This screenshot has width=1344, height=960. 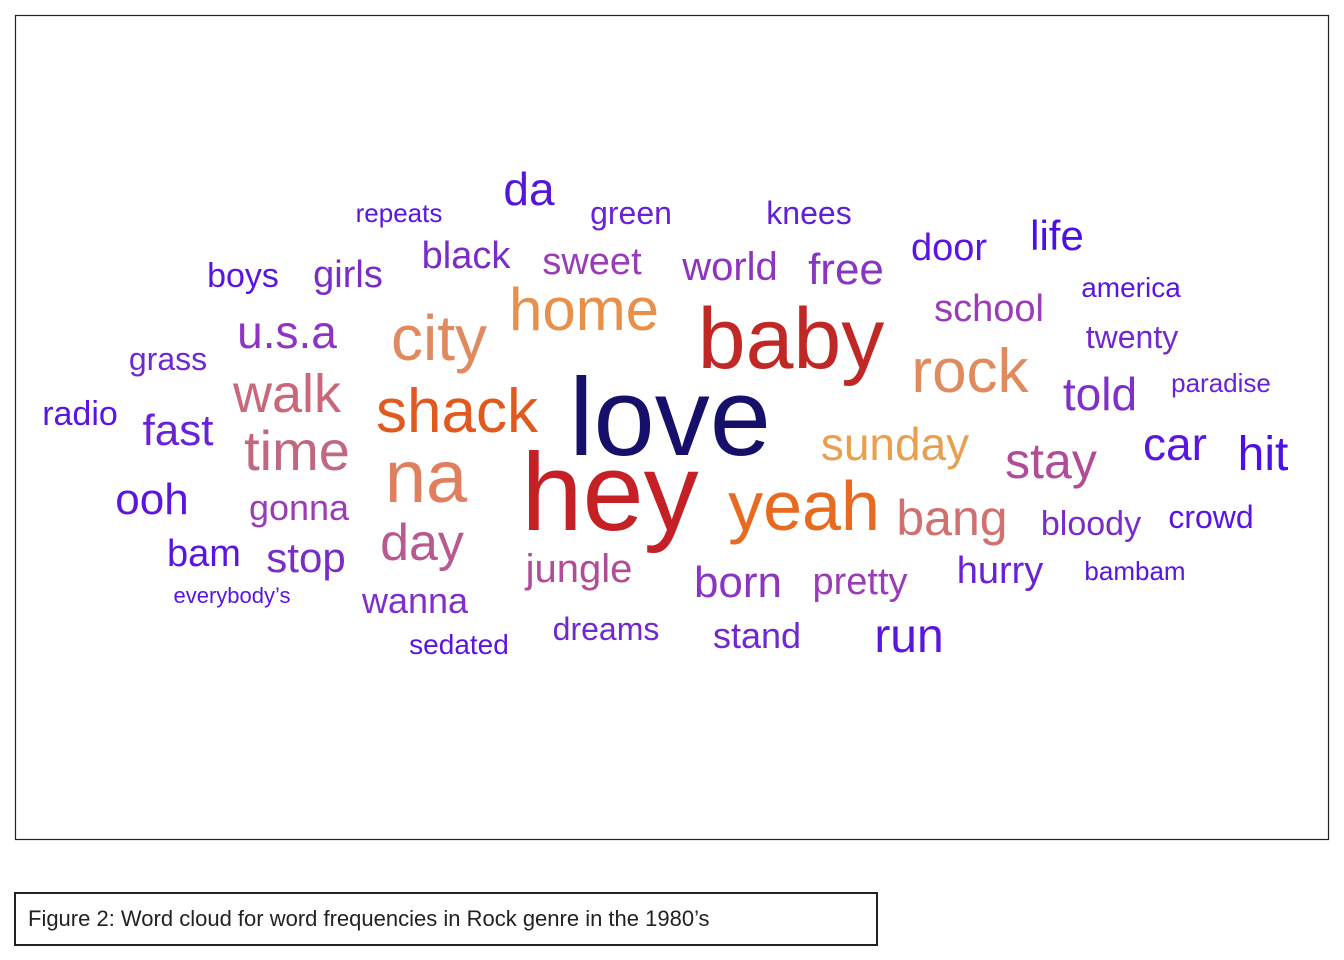 What do you see at coordinates (1131, 287) in the screenshot?
I see `word: america` at bounding box center [1131, 287].